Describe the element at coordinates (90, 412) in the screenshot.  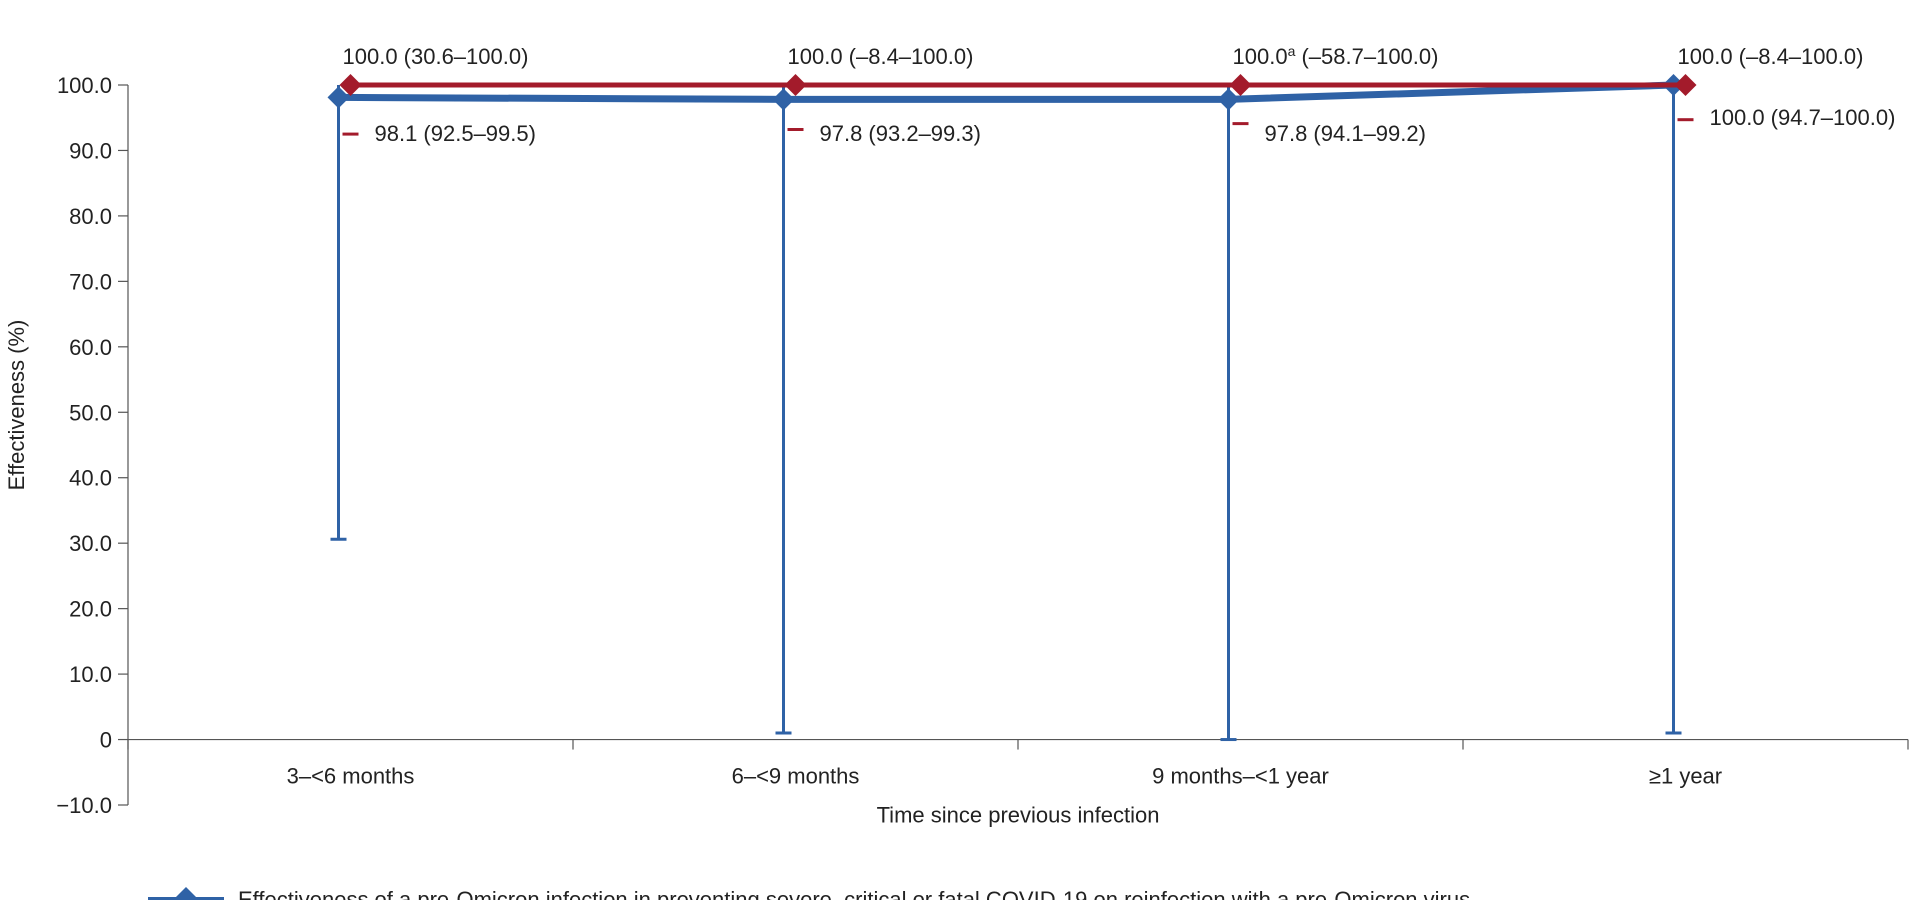
I see `y-tick-label: 50.0` at that location.